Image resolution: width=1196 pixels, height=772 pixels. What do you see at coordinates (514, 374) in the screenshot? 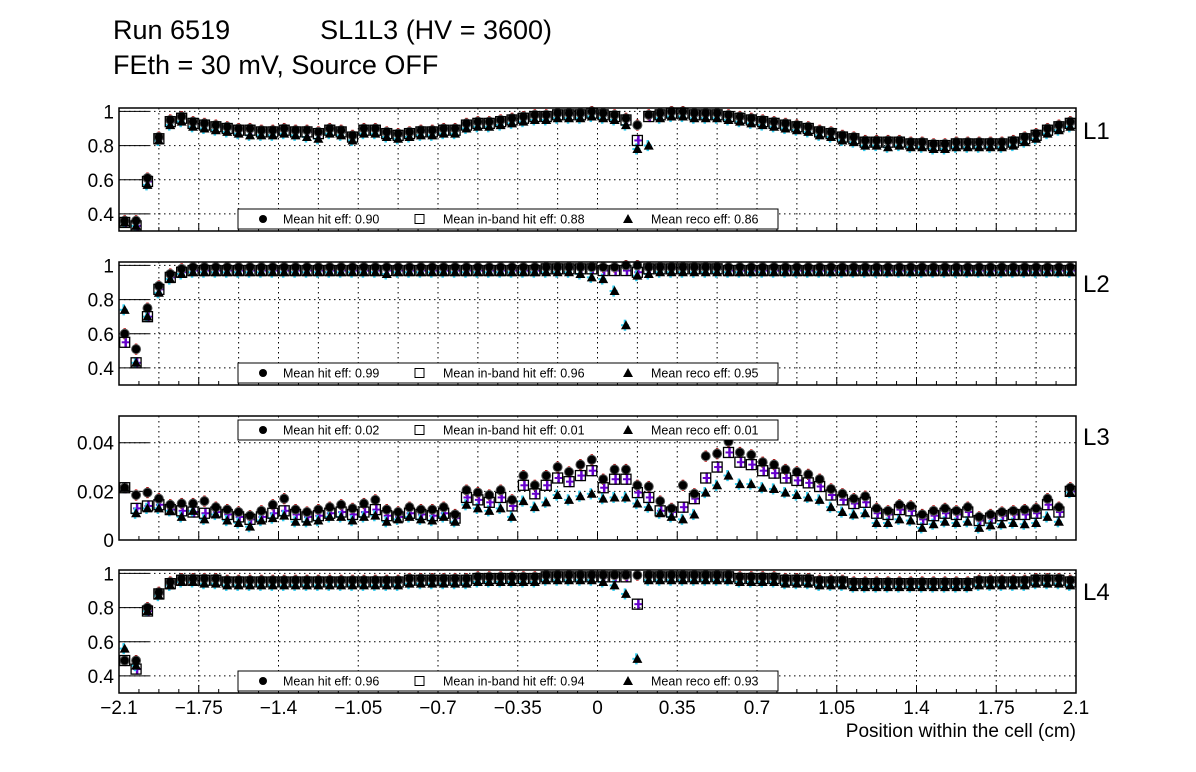
I see `legend-entry: Mean in-band hit eff: 0.96` at bounding box center [514, 374].